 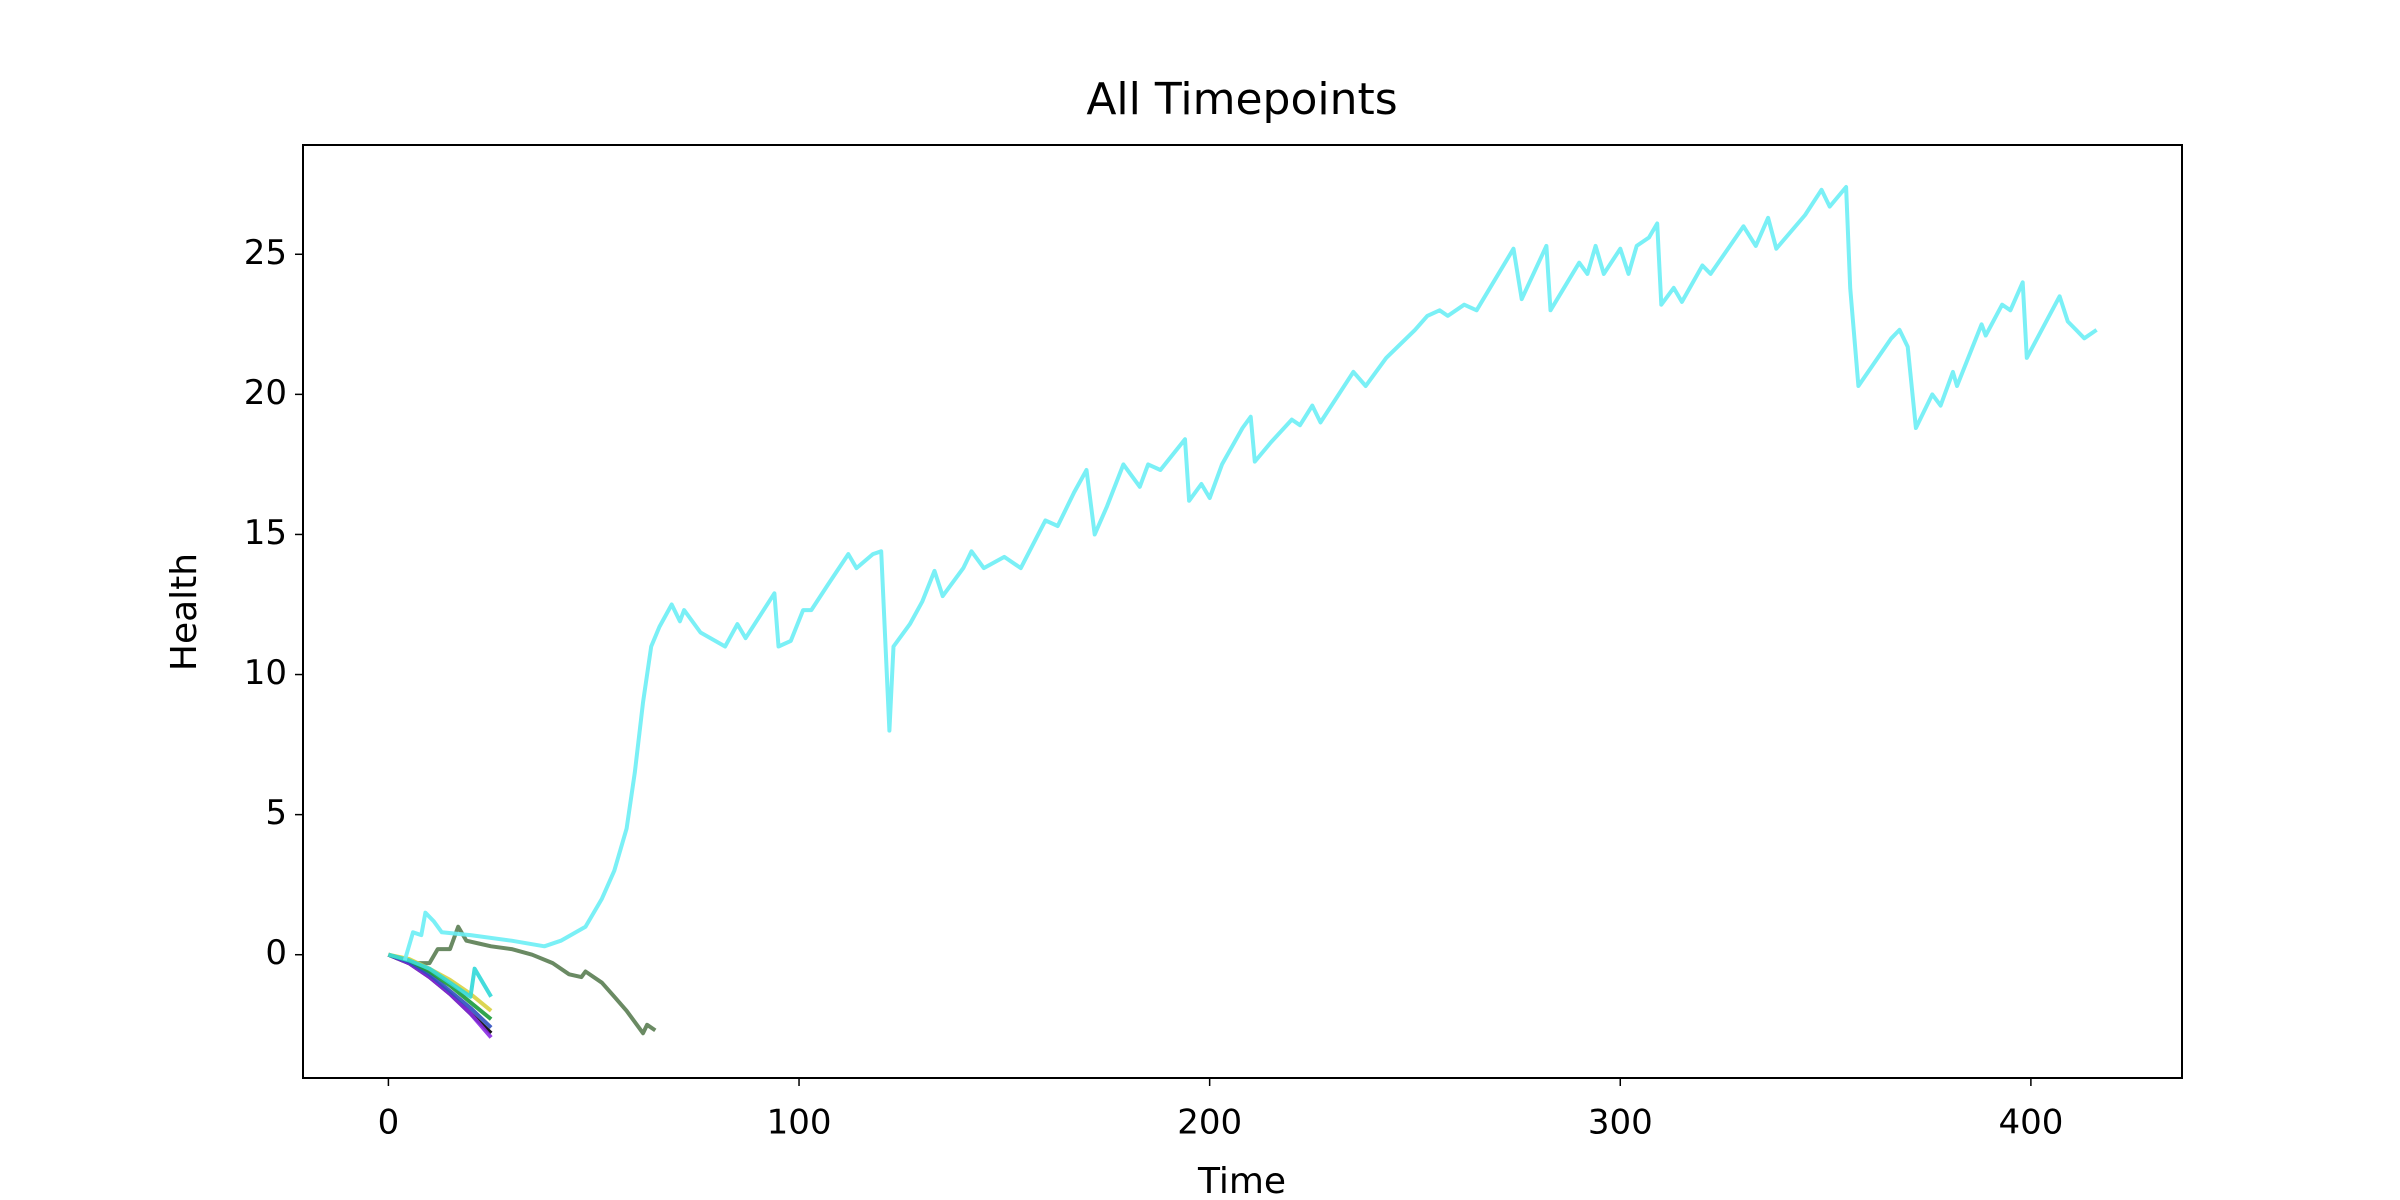 I want to click on y-tick-label: 25, so click(x=265, y=253).